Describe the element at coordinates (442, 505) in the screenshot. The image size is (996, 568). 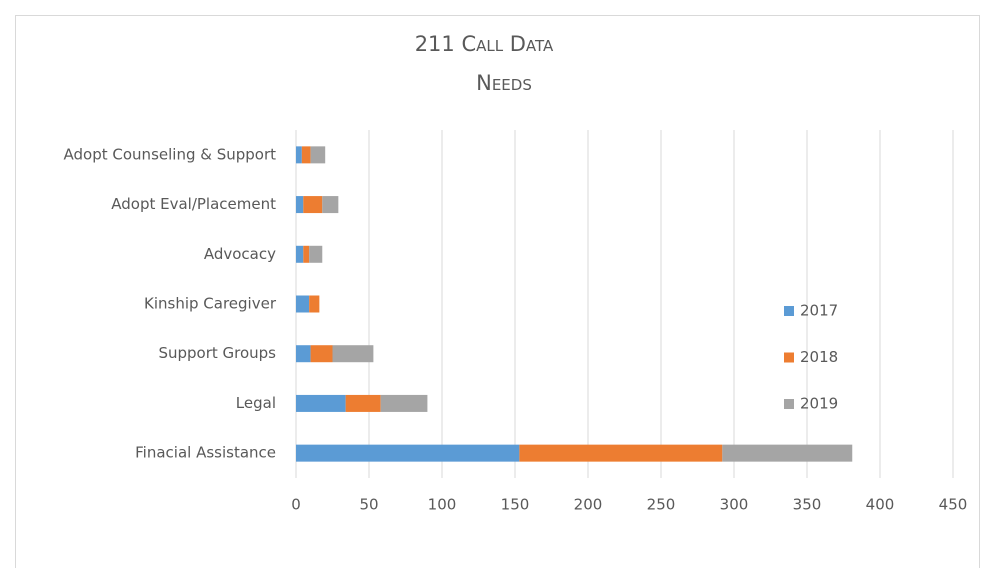
I see `x-tick-label: 100` at that location.